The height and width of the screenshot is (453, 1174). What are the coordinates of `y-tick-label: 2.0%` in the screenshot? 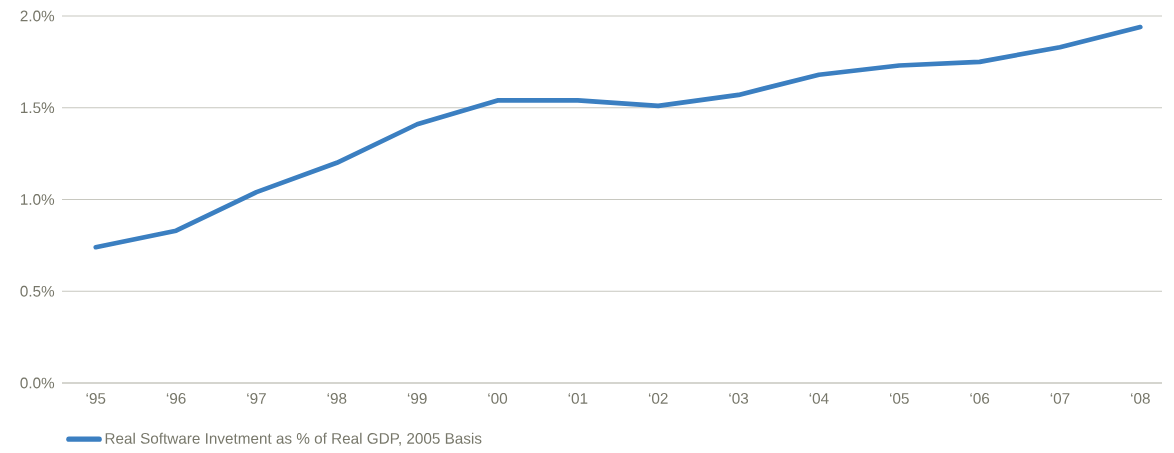 It's located at (37, 16).